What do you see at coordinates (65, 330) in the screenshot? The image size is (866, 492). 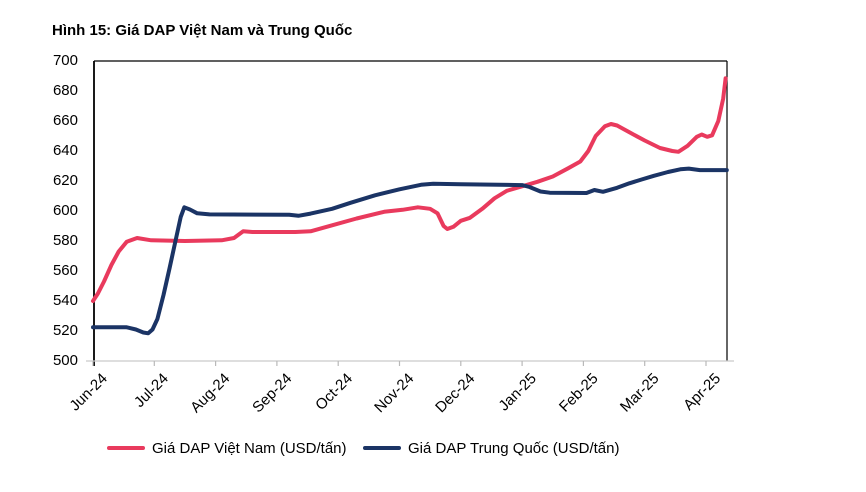 I see `y-axis-tick-label: 520` at bounding box center [65, 330].